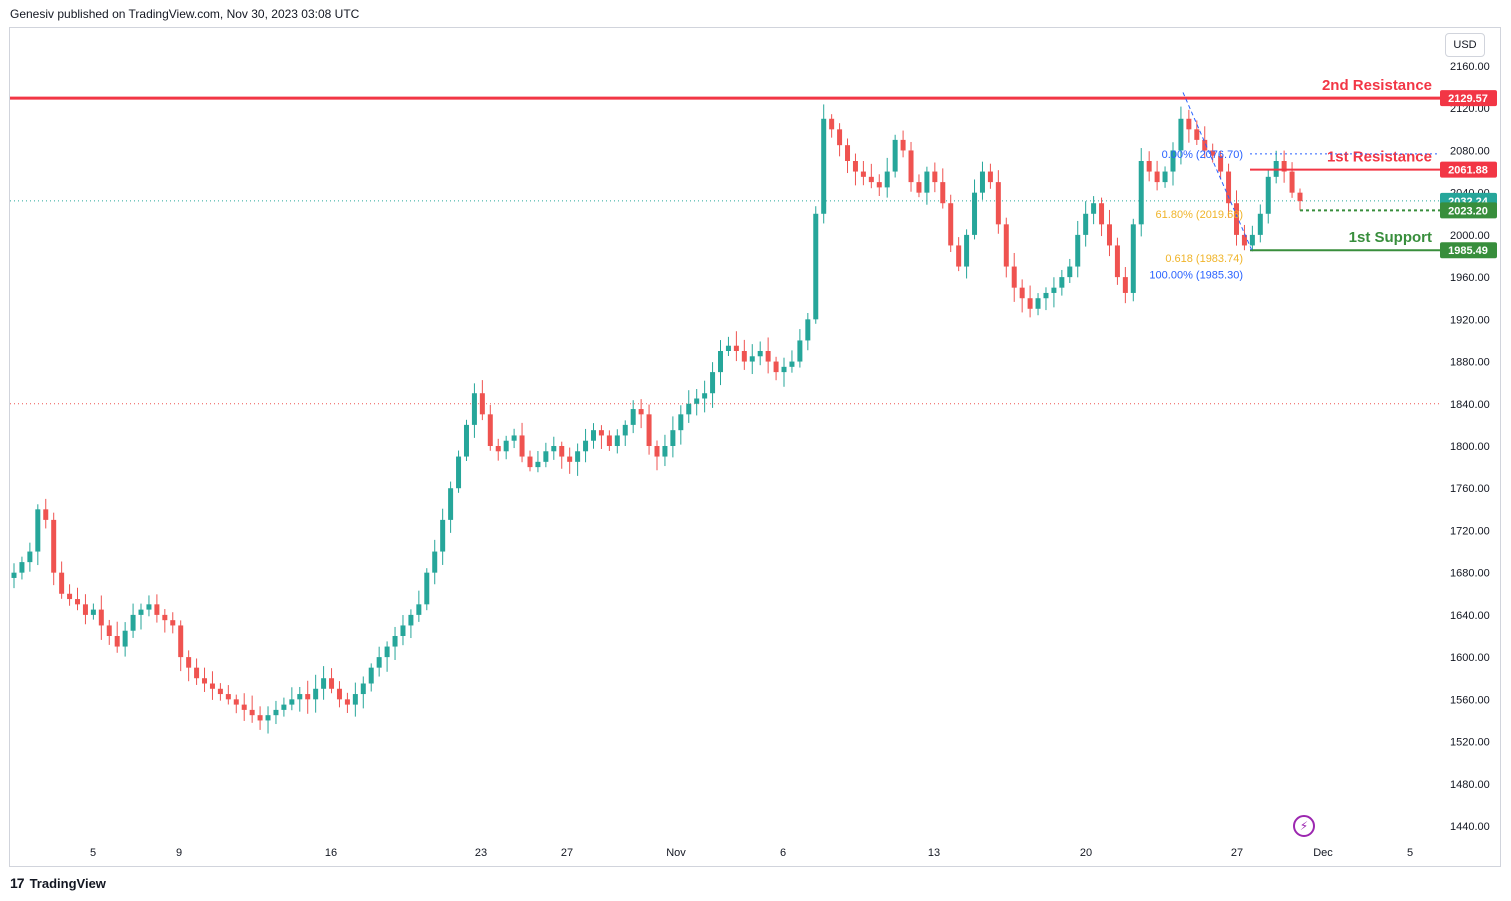 Image resolution: width=1511 pixels, height=901 pixels. Describe the element at coordinates (1304, 826) in the screenshot. I see `lightning-icon: ⚡` at that location.